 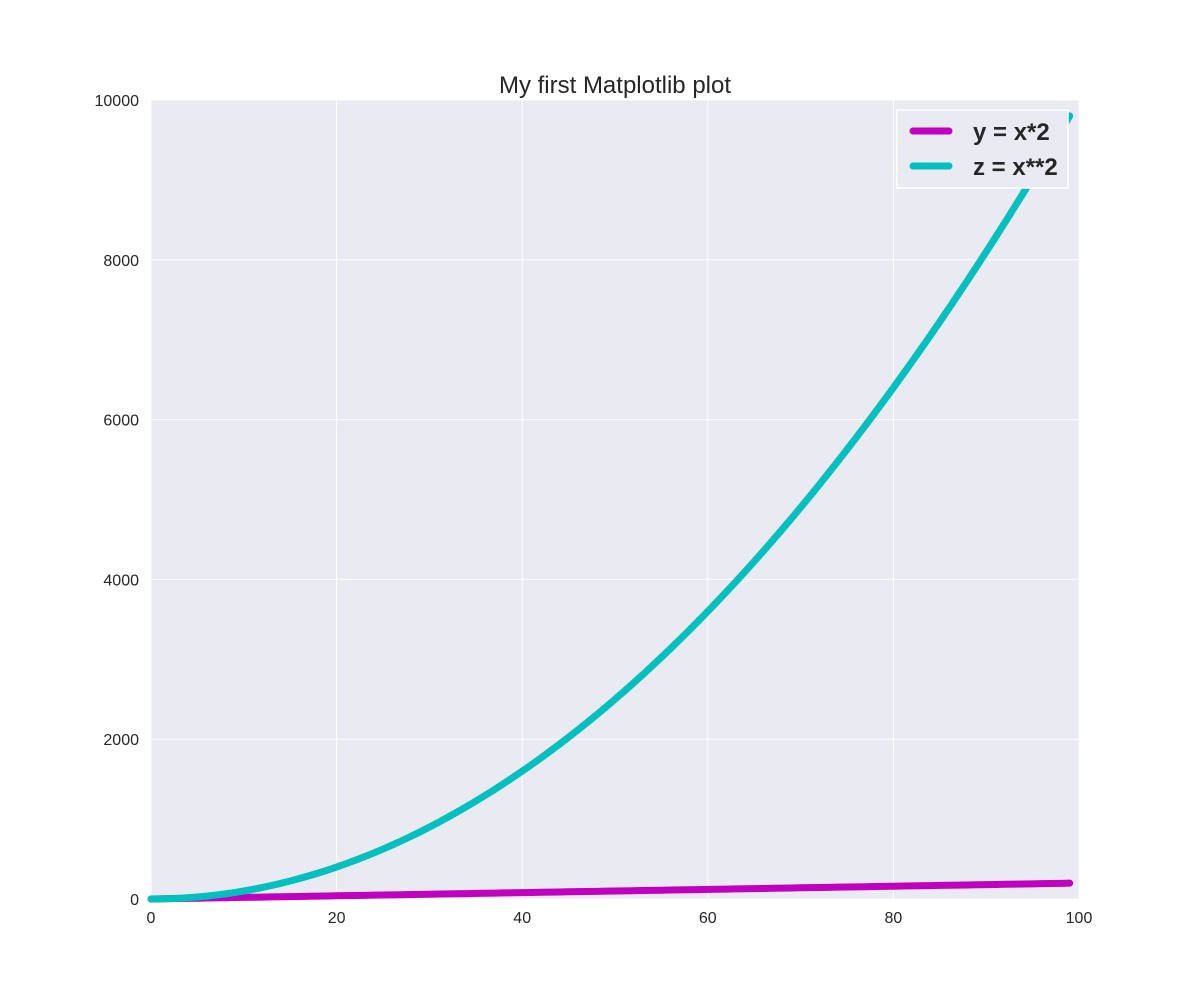 What do you see at coordinates (894, 918) in the screenshot?
I see `x-tick-label: 80` at bounding box center [894, 918].